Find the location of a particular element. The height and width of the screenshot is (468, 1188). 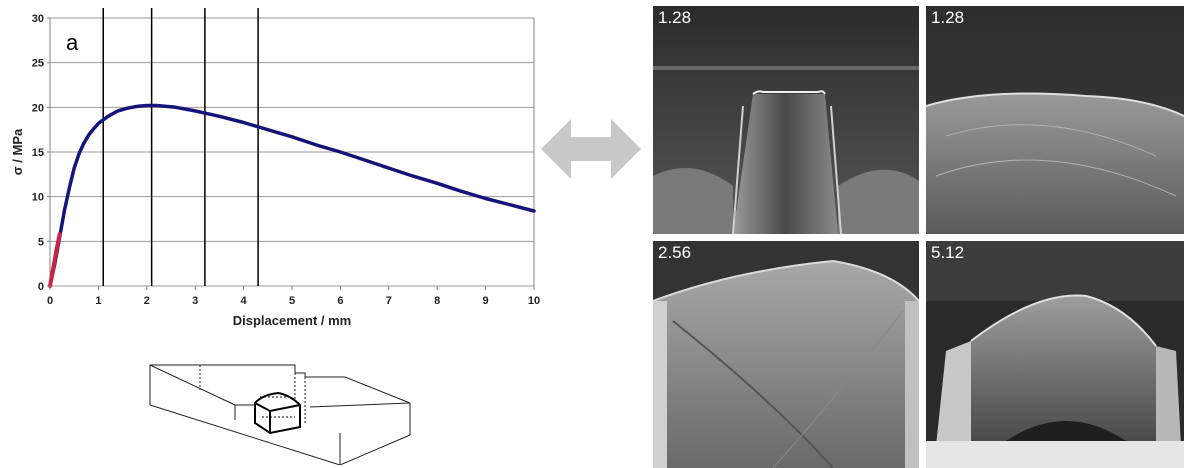

y-tick-label: 25 is located at coordinates (38, 64).